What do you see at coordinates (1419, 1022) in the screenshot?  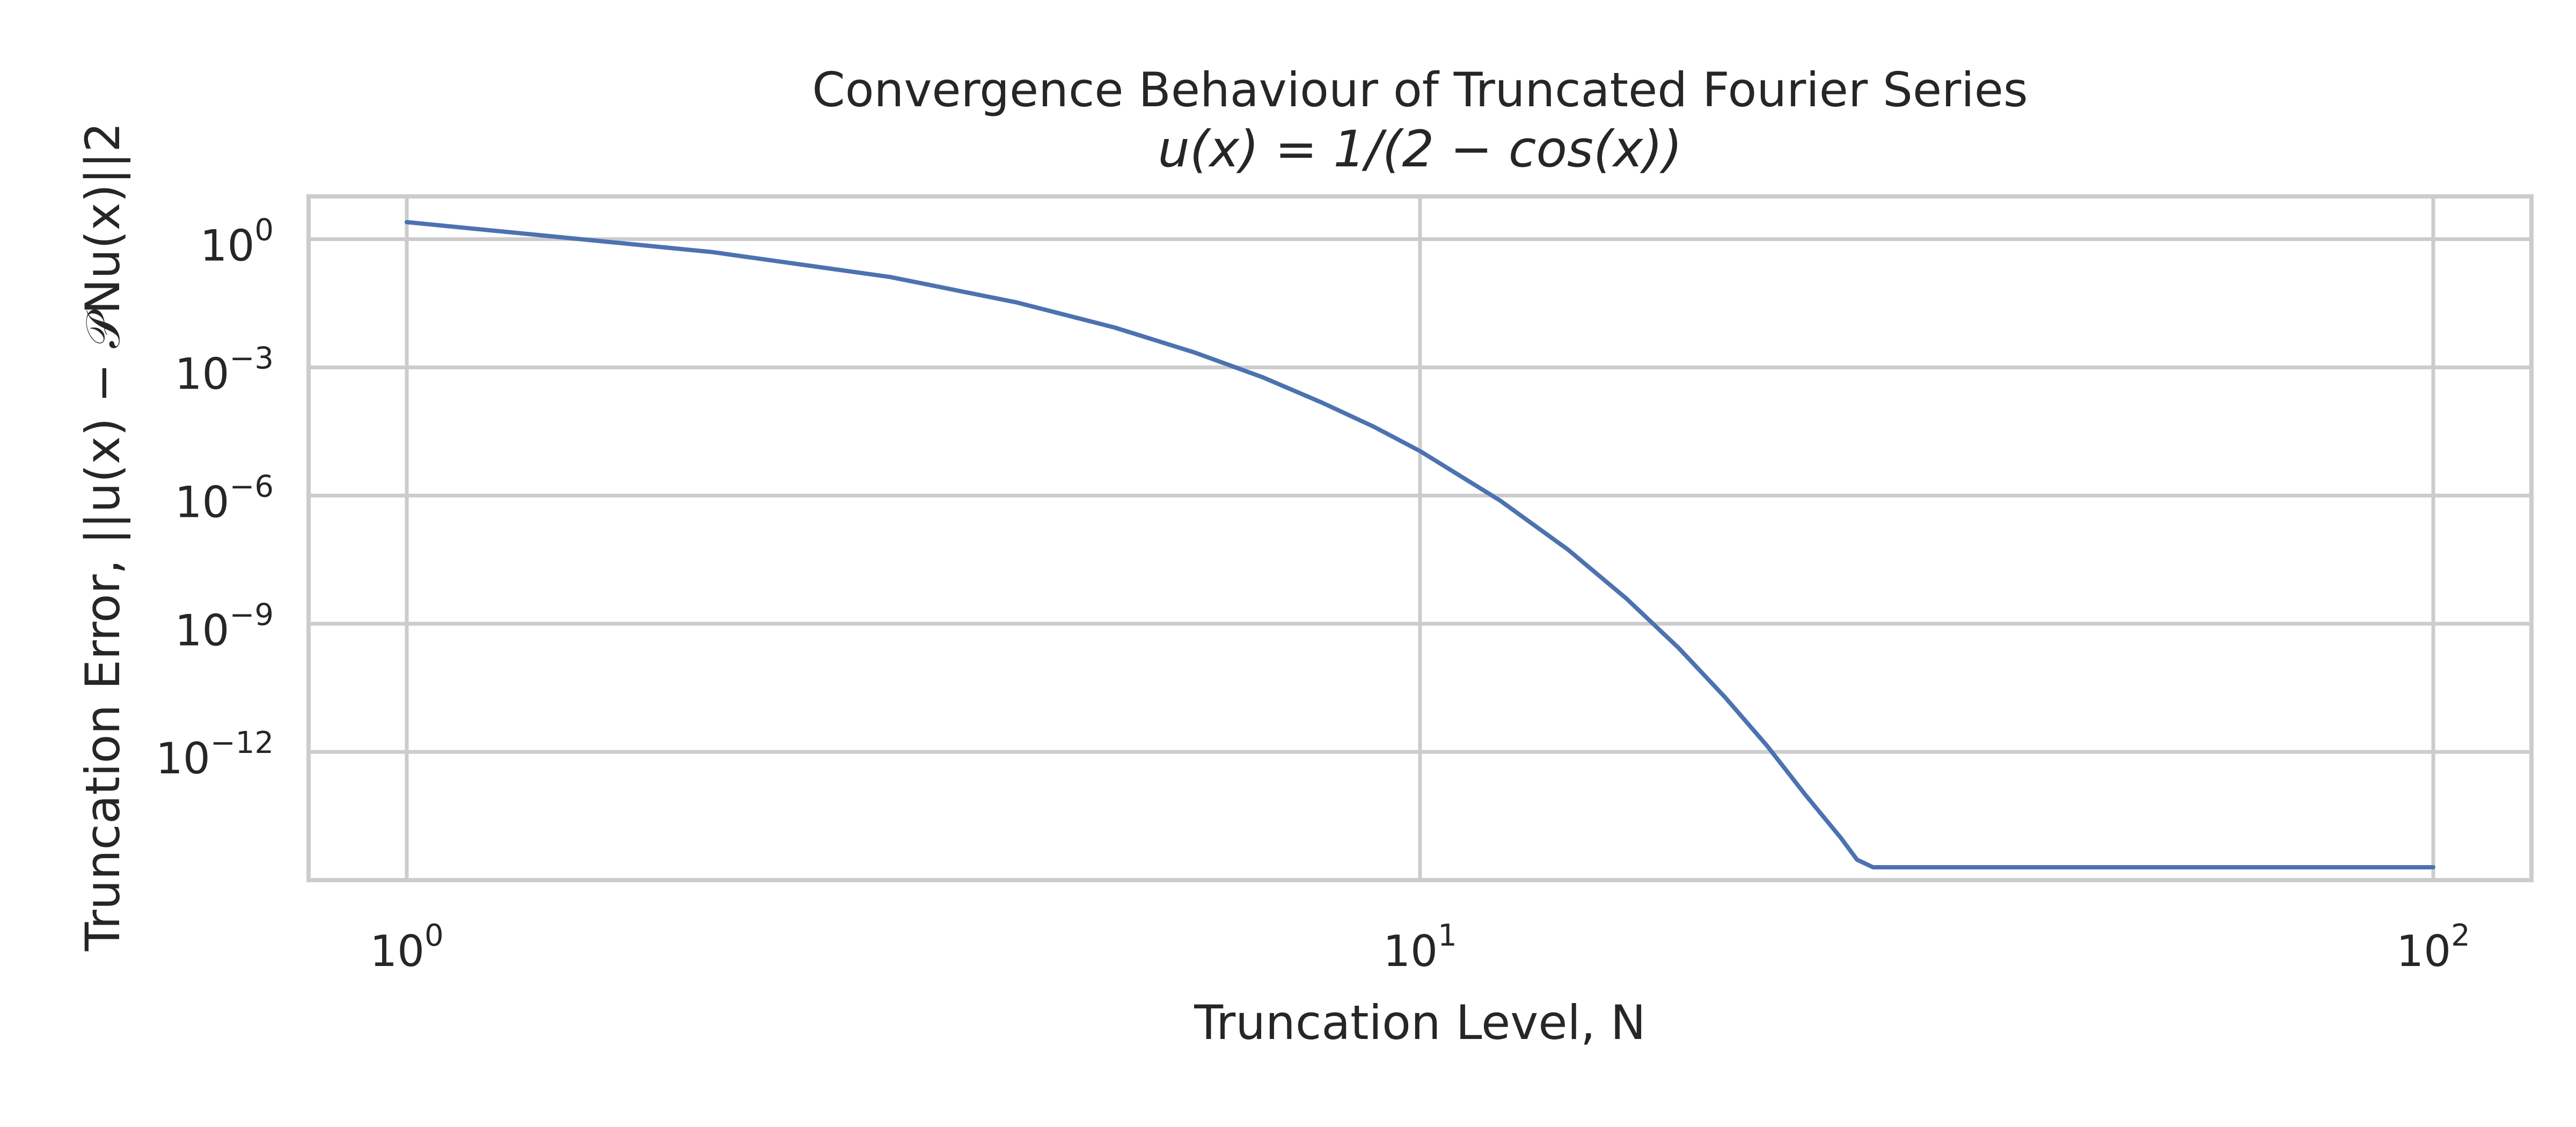 I see `x-axis-label: Truncation Level, N` at bounding box center [1419, 1022].